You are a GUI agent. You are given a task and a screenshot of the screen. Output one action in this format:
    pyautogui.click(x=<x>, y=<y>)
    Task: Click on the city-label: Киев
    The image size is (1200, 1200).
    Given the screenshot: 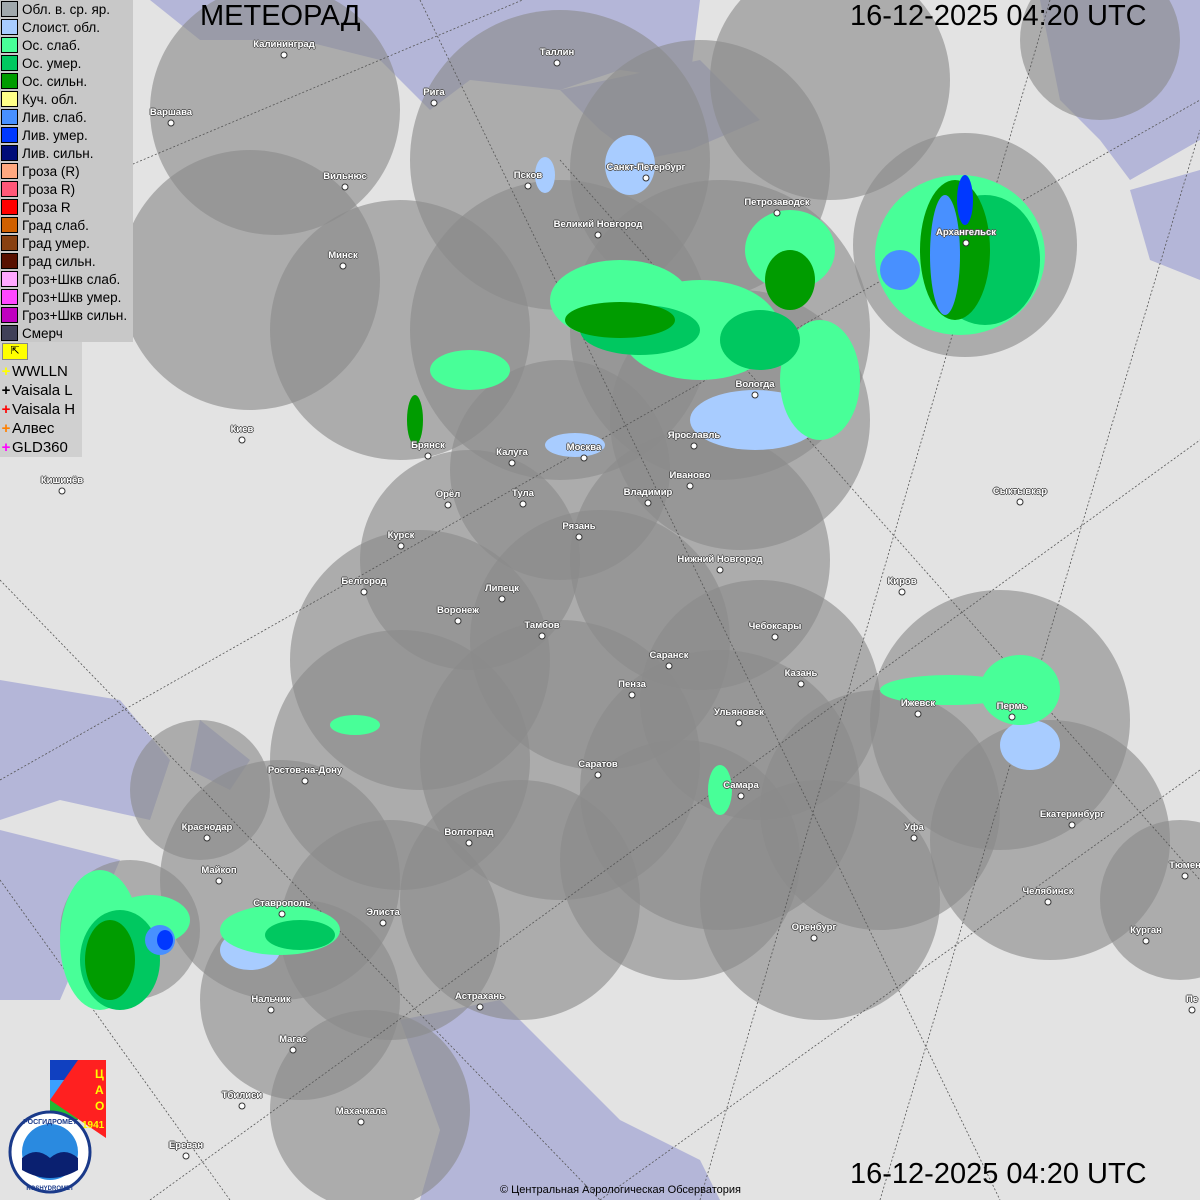 What is the action you would take?
    pyautogui.click(x=242, y=429)
    